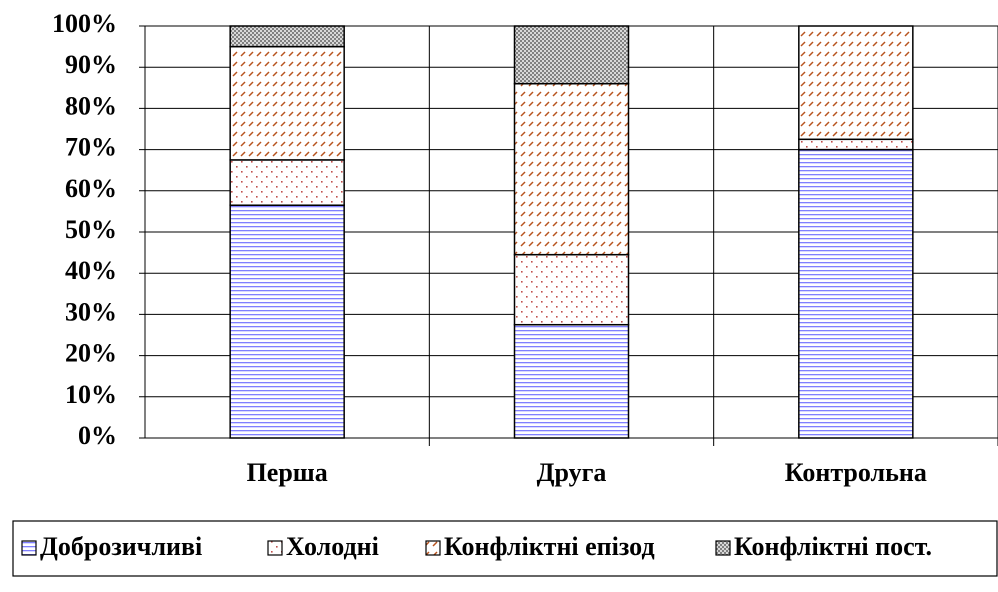 The image size is (998, 592). I want to click on x-tick-label: Перша, so click(287, 472).